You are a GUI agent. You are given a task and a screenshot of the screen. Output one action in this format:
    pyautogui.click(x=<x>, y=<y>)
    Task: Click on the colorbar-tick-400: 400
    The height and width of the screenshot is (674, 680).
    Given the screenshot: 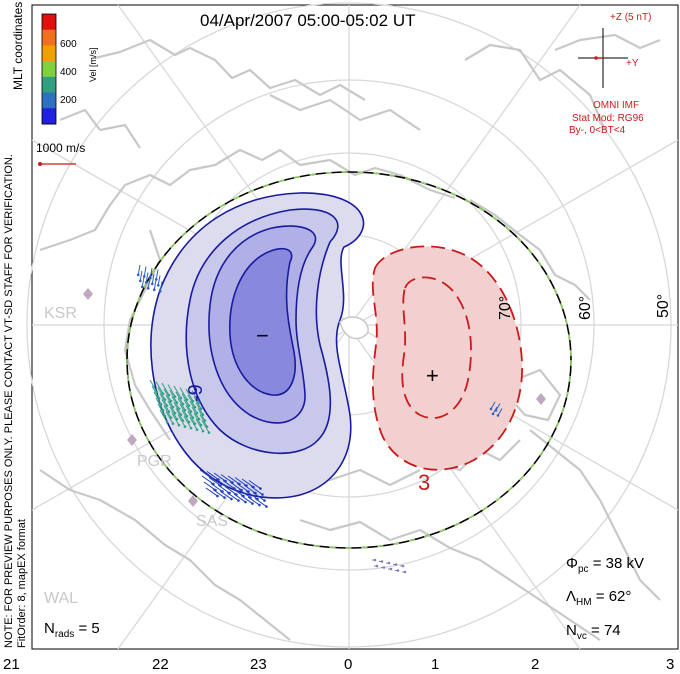 What is the action you would take?
    pyautogui.click(x=68, y=72)
    